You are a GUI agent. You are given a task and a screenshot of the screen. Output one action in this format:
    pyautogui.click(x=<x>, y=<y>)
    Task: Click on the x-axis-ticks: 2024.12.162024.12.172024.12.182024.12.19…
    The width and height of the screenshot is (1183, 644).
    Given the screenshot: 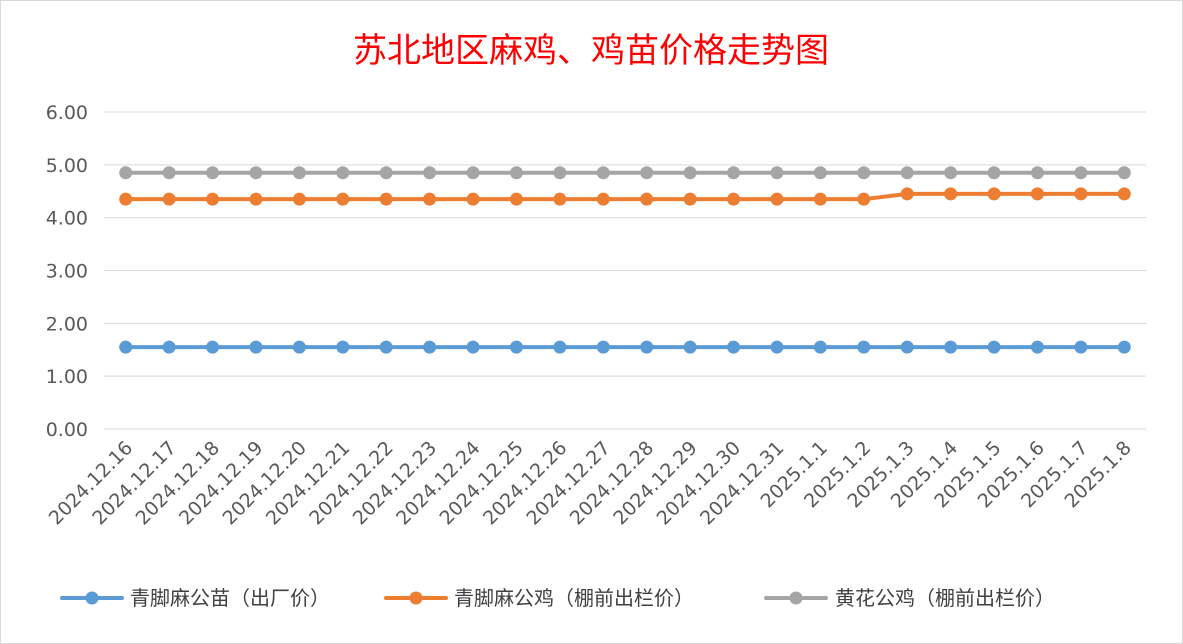 What is the action you would take?
    pyautogui.click(x=590, y=483)
    